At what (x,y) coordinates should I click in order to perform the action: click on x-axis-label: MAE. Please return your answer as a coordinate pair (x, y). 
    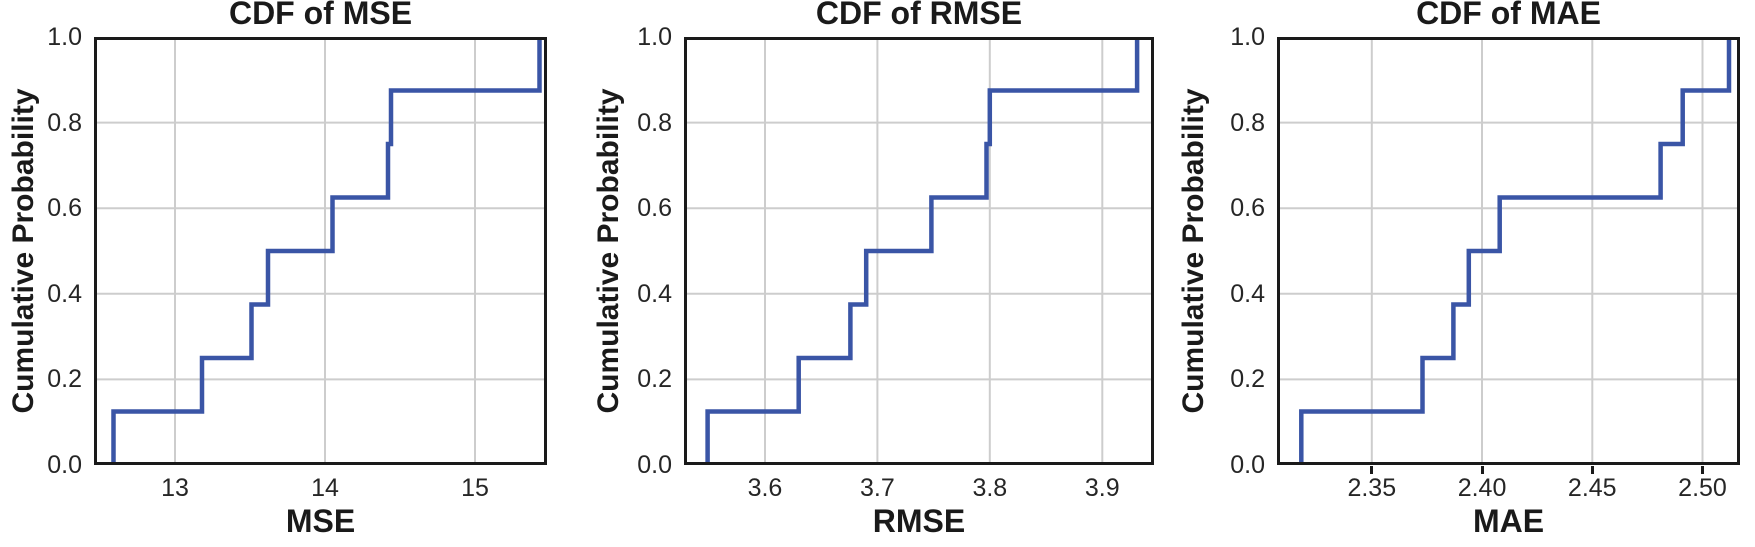
    Looking at the image, I should click on (1508, 521).